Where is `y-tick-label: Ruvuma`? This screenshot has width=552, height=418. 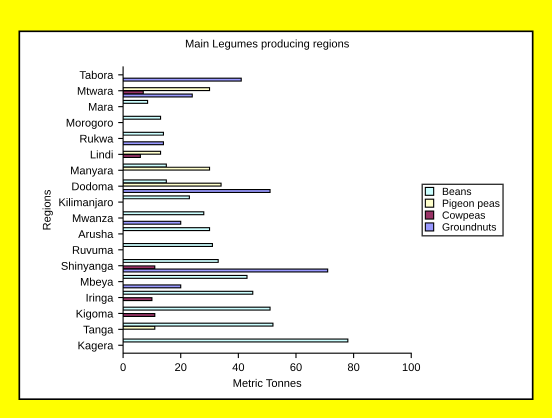
y-tick-label: Ruvuma is located at coordinates (93, 250).